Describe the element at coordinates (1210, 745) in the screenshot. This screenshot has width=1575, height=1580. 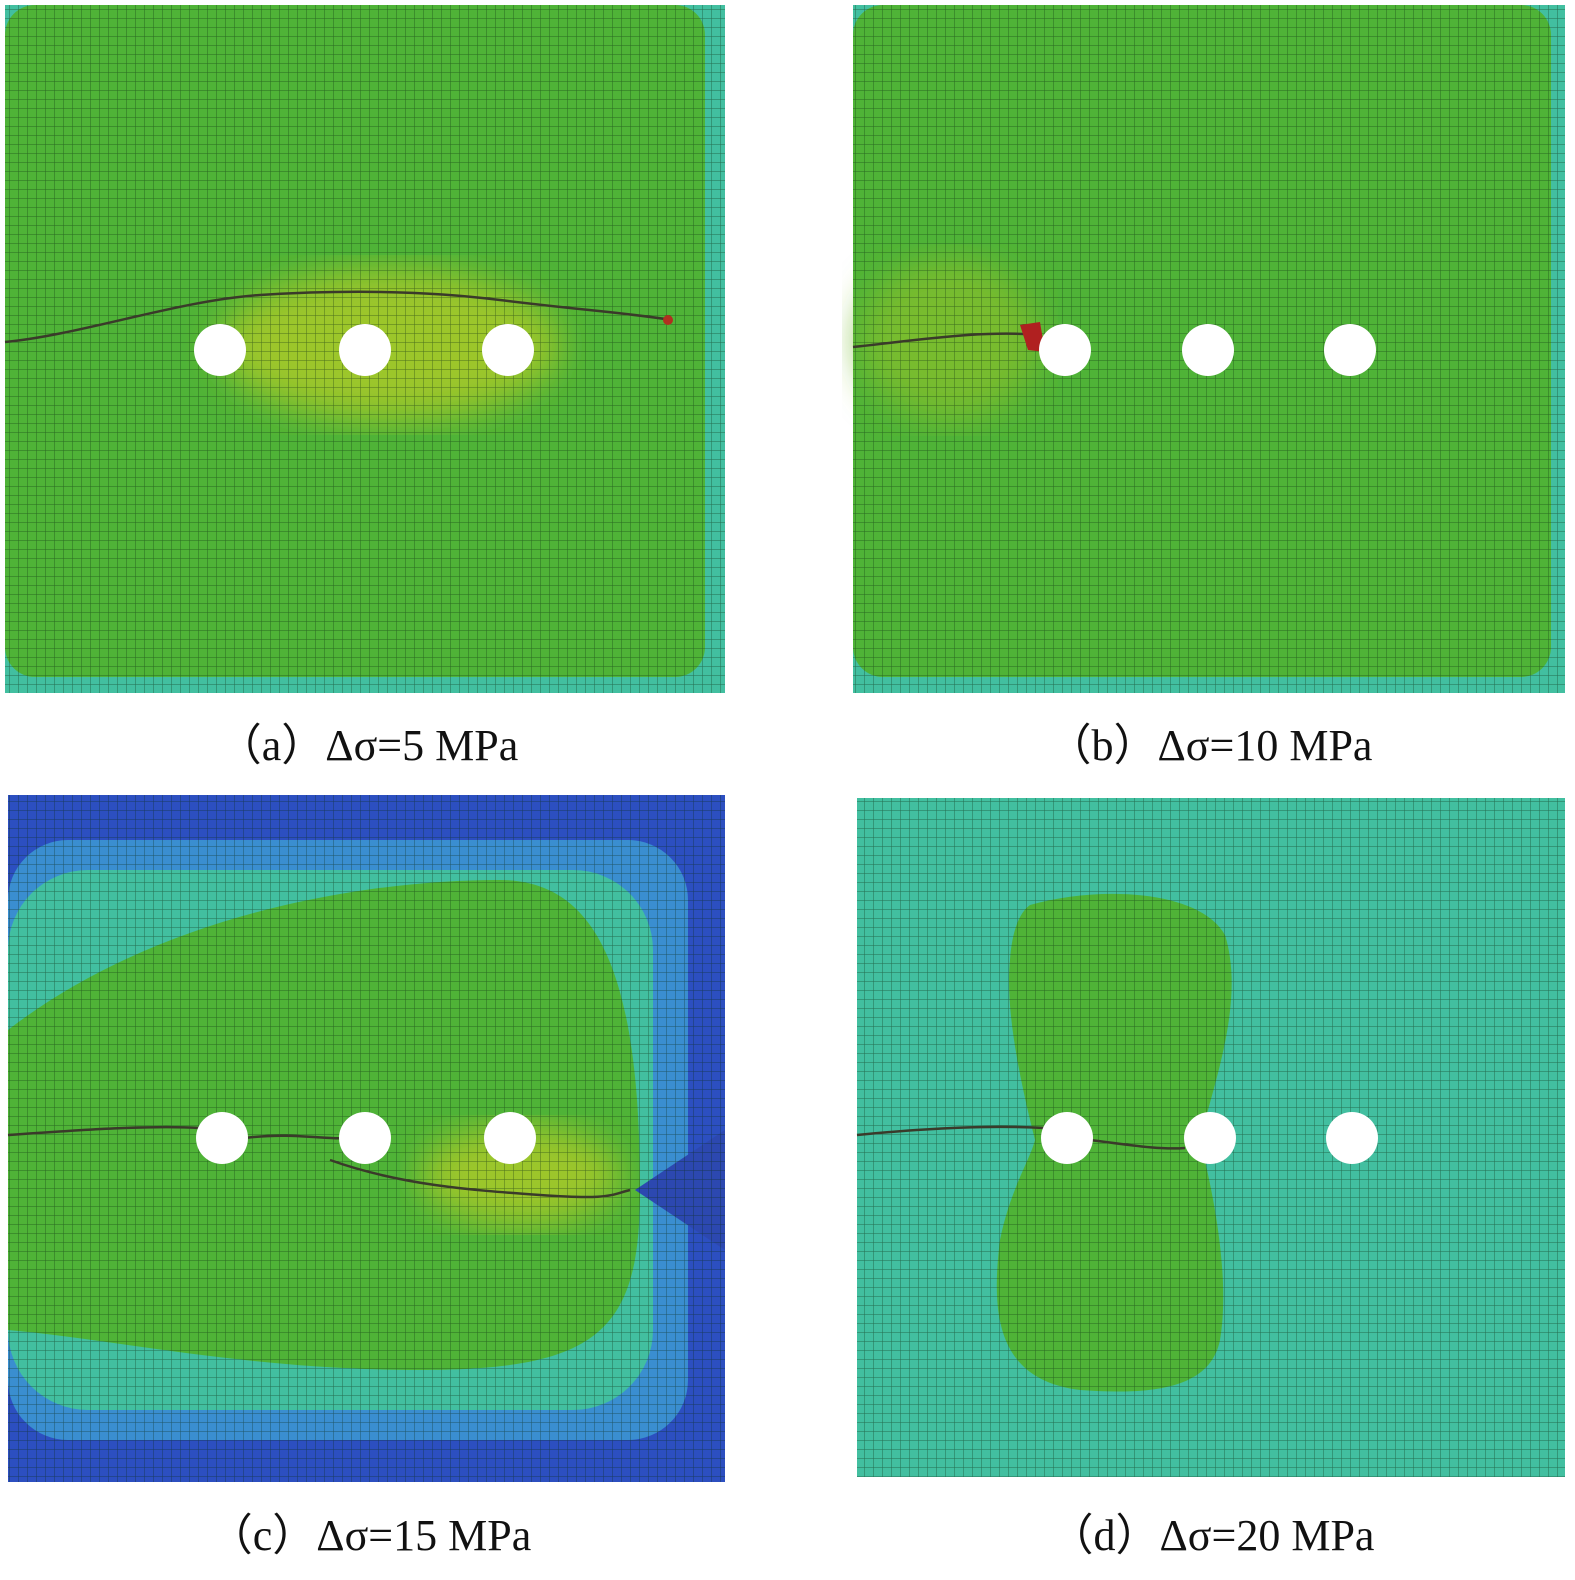
I see `caption: （b）Δσ=10 MPa` at that location.